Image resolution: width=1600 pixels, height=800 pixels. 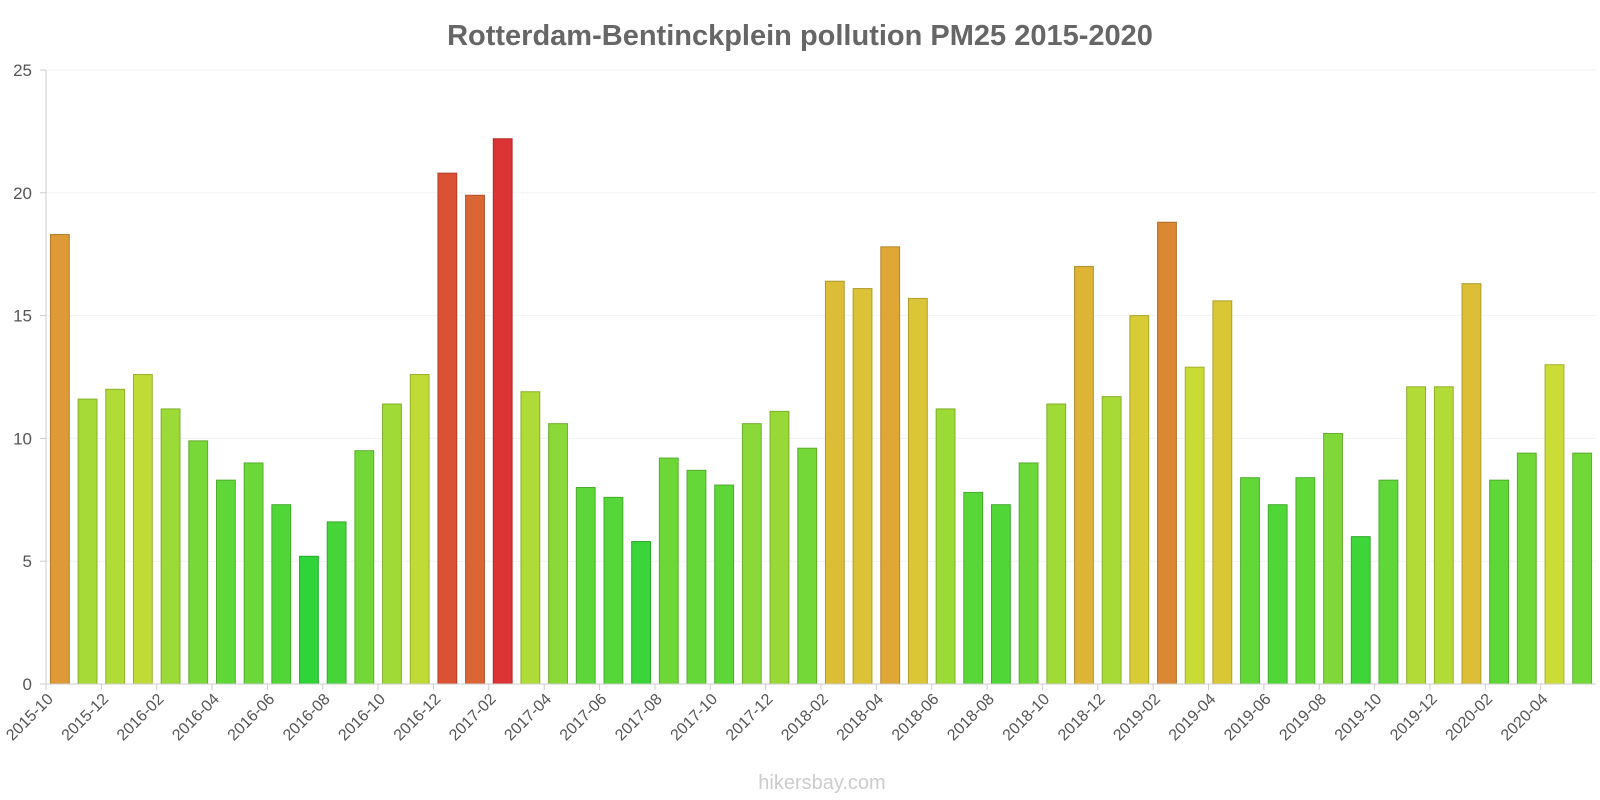 What do you see at coordinates (1359, 718) in the screenshot?
I see `x-tick-label: 2019-10` at bounding box center [1359, 718].